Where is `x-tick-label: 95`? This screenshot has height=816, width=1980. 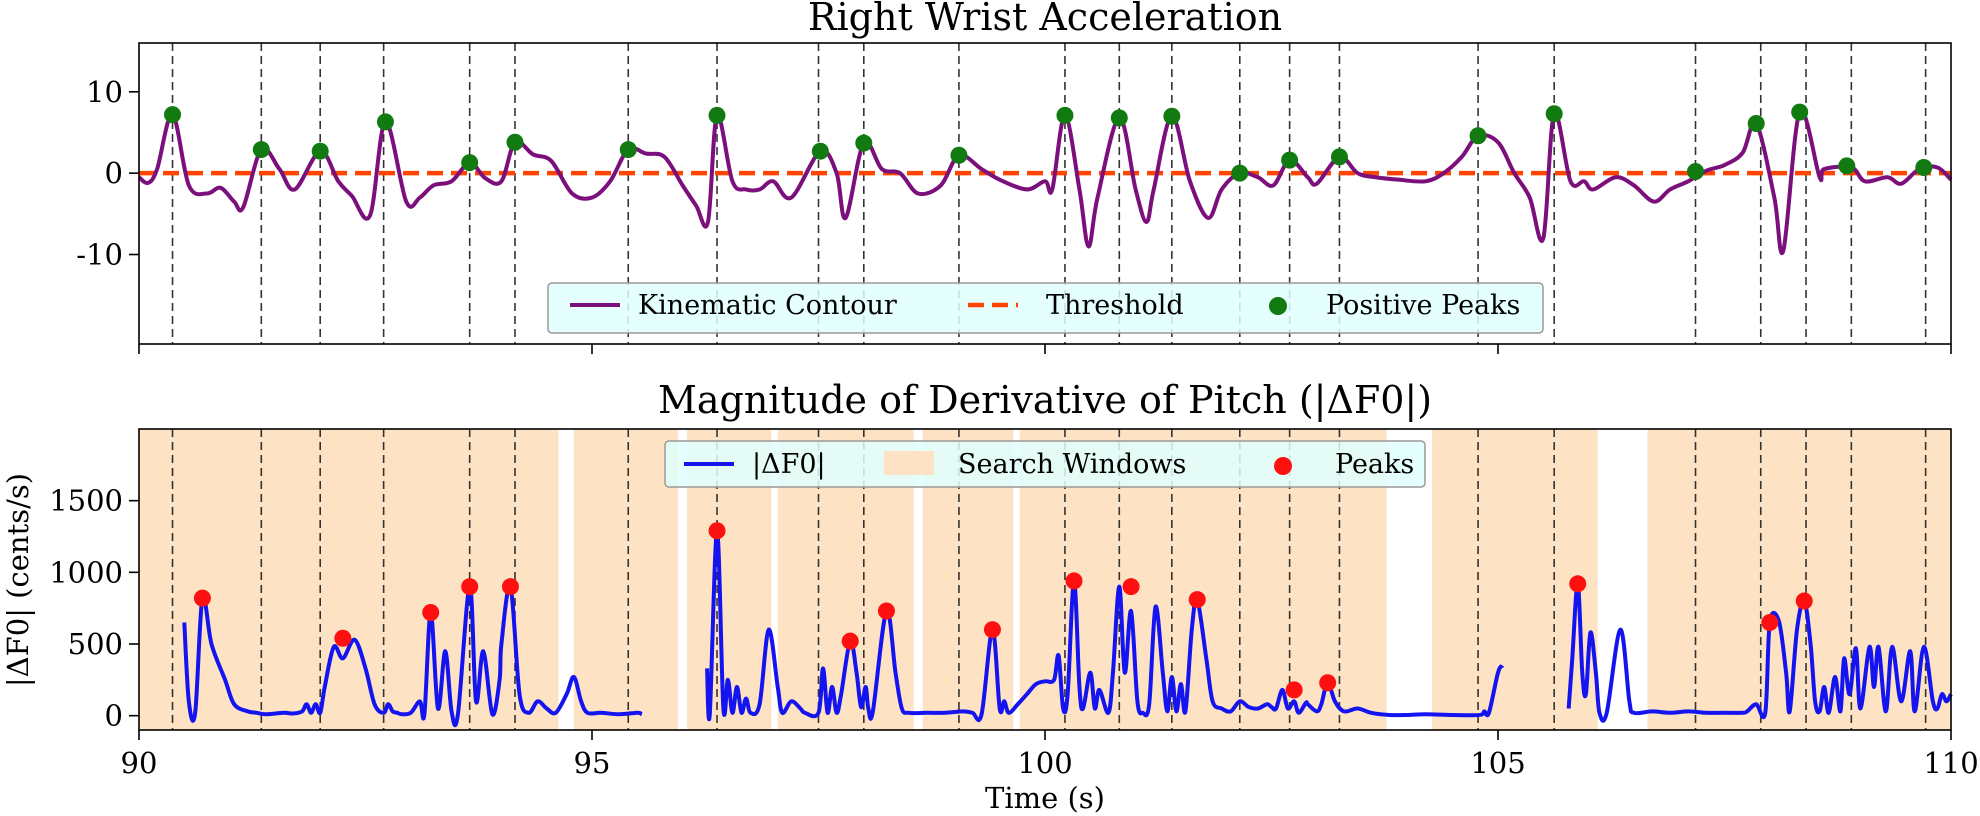
x-tick-label: 95 is located at coordinates (592, 763).